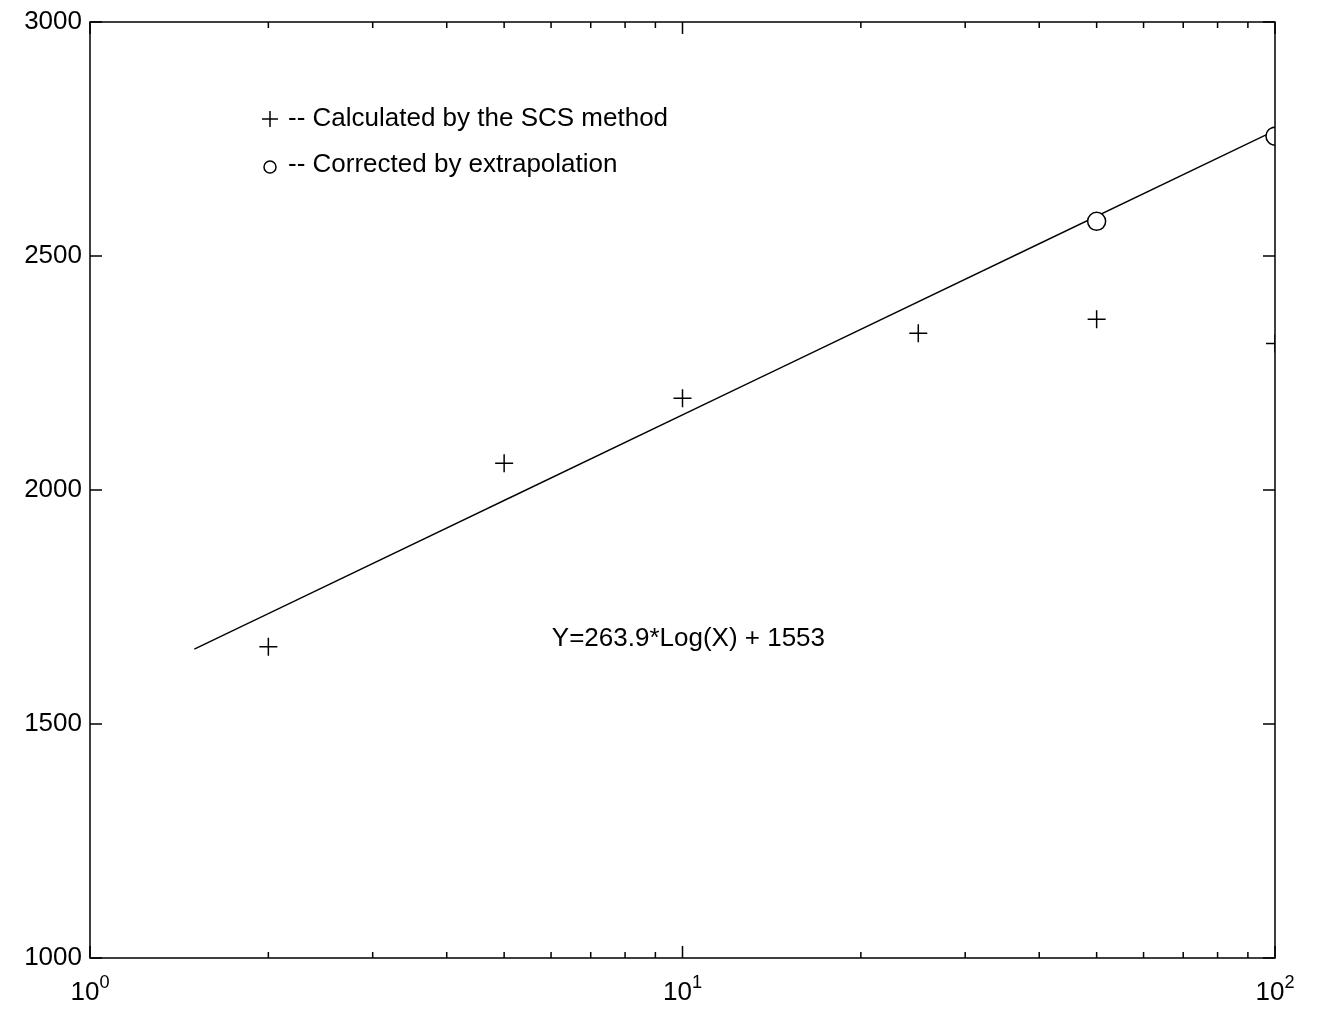  I want to click on legend-label: -- Calculated by the SCS method, so click(478, 117).